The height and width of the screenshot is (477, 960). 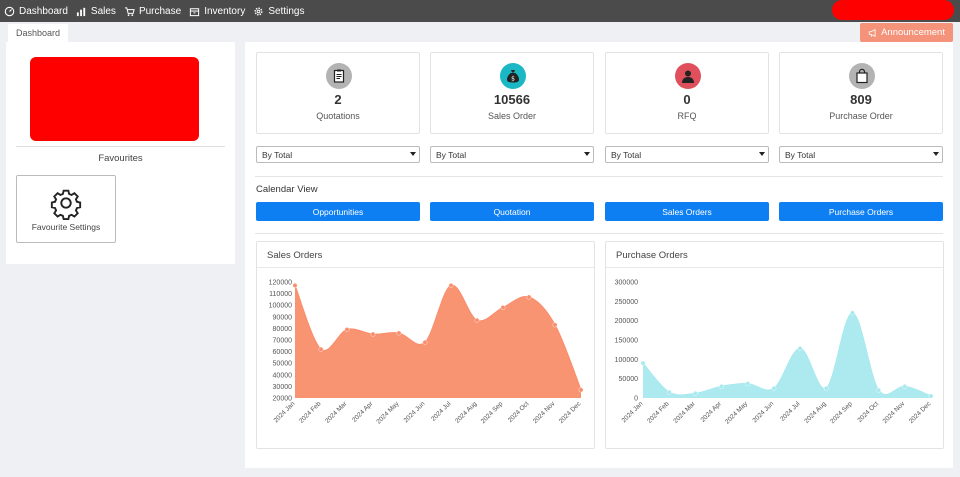 What do you see at coordinates (338, 211) in the screenshot?
I see `opportunities-button: Opportunities` at bounding box center [338, 211].